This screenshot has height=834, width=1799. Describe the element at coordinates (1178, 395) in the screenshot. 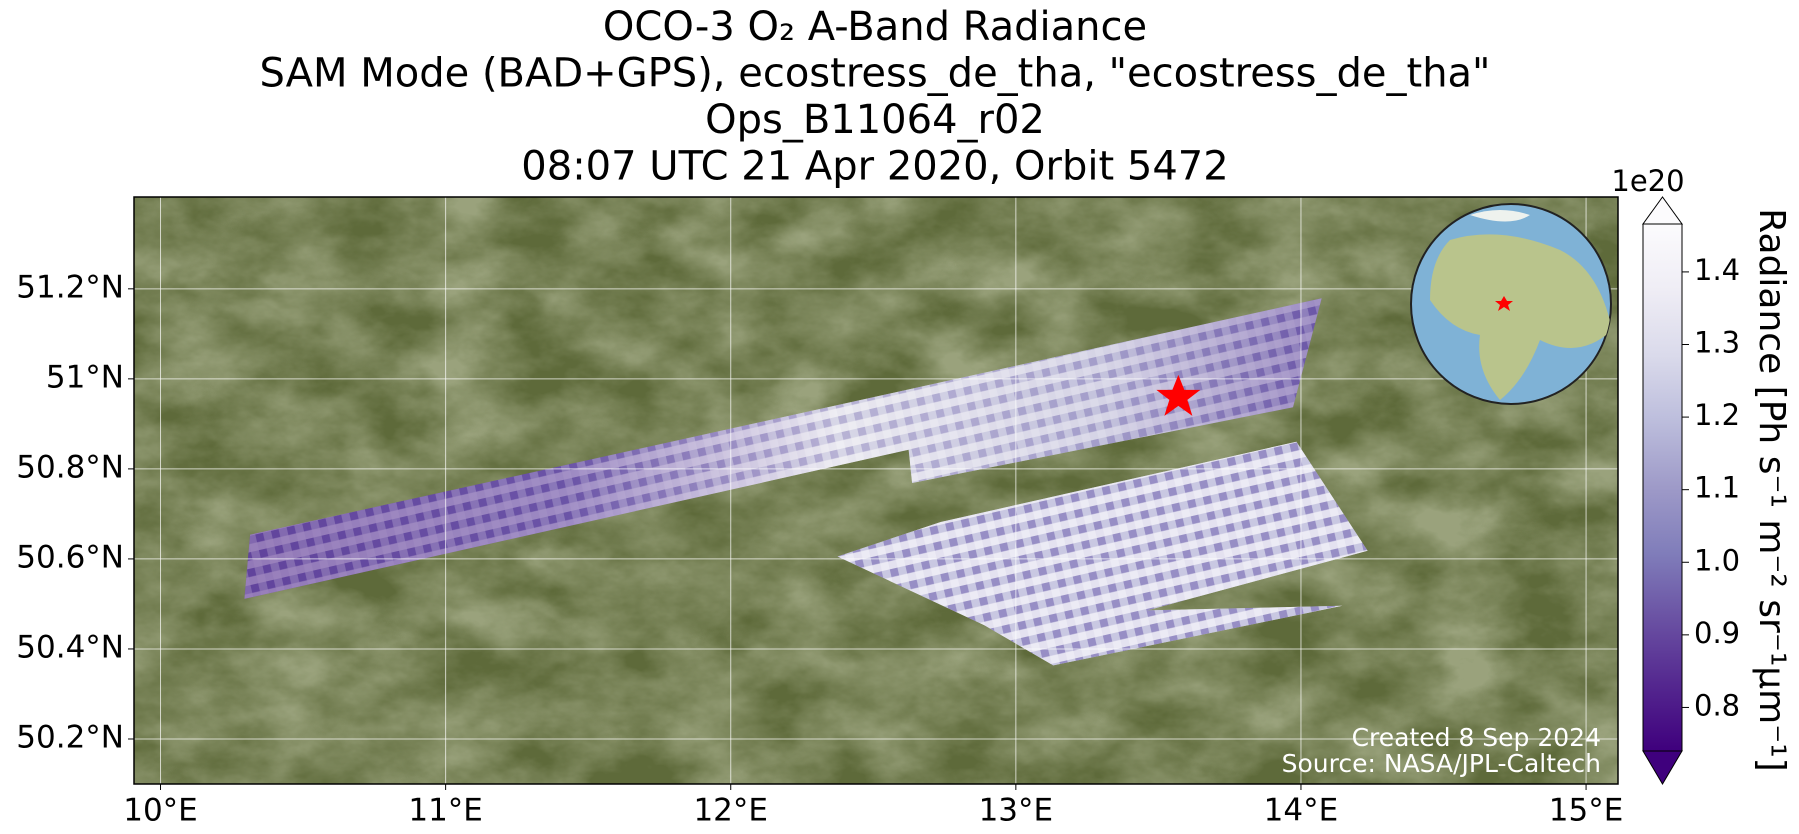

I see `target-marker` at that location.